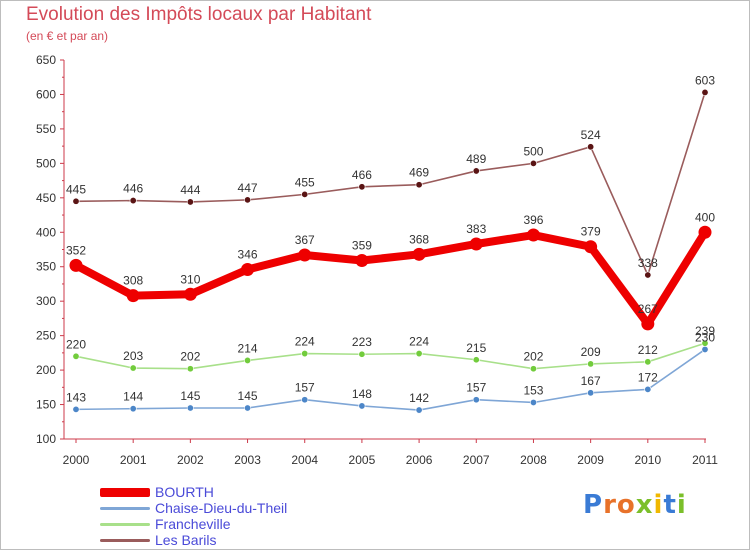  I want to click on logo-letter: i, so click(681, 505).